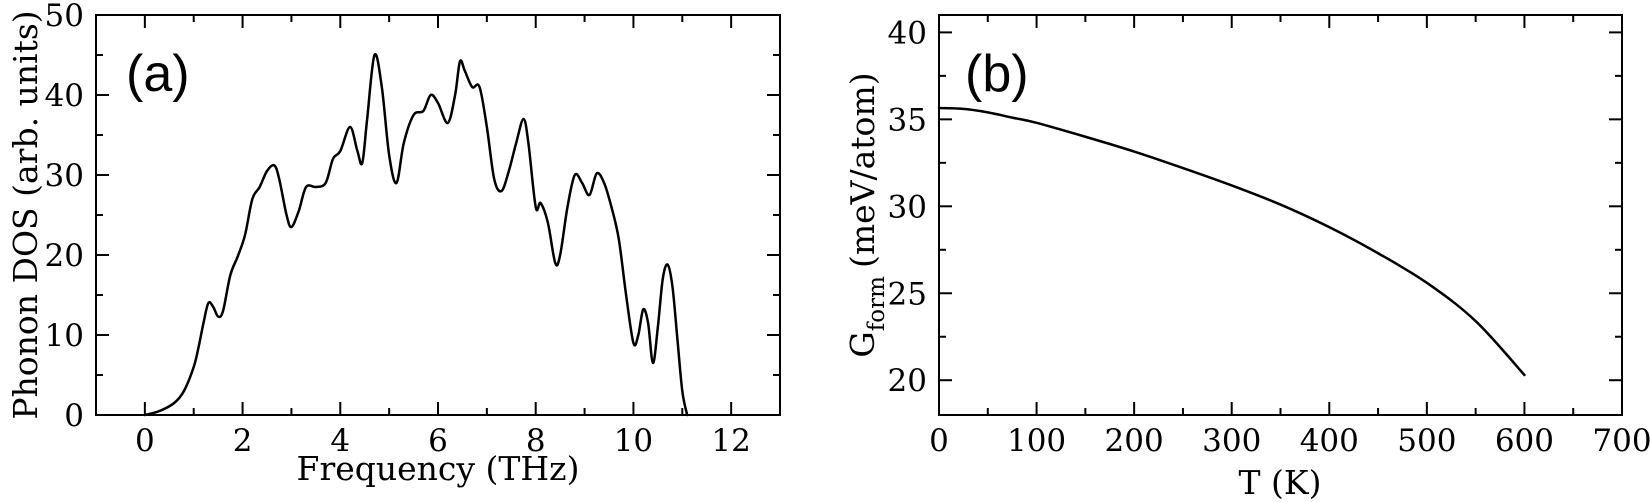 This screenshot has width=1650, height=502. Describe the element at coordinates (74, 416) in the screenshot. I see `panel-a-y-tick-label: 0` at that location.